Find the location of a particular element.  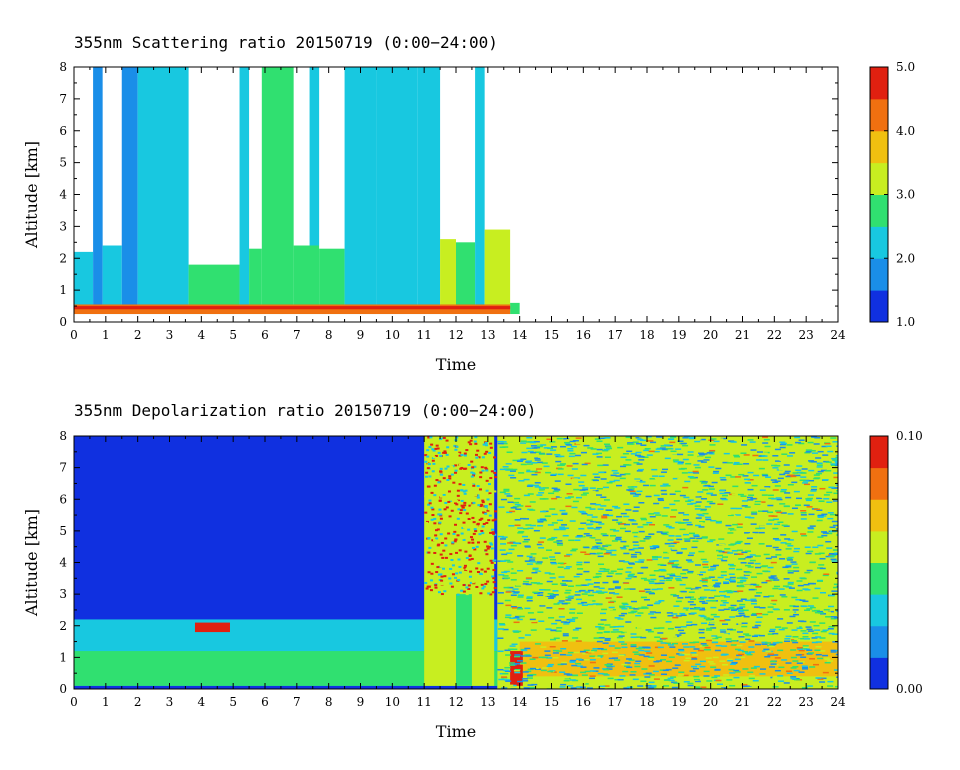

colorbar-tick-label: 1.0 is located at coordinates (905, 322).